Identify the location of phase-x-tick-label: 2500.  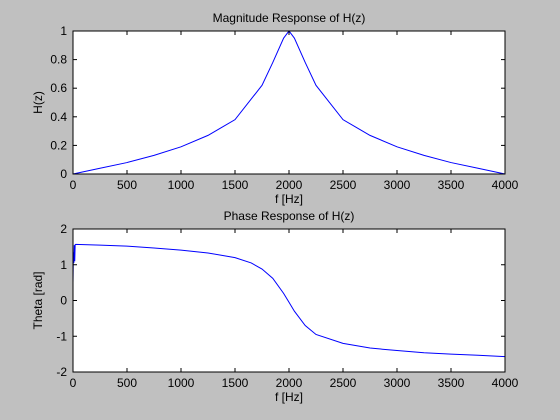
(343, 383).